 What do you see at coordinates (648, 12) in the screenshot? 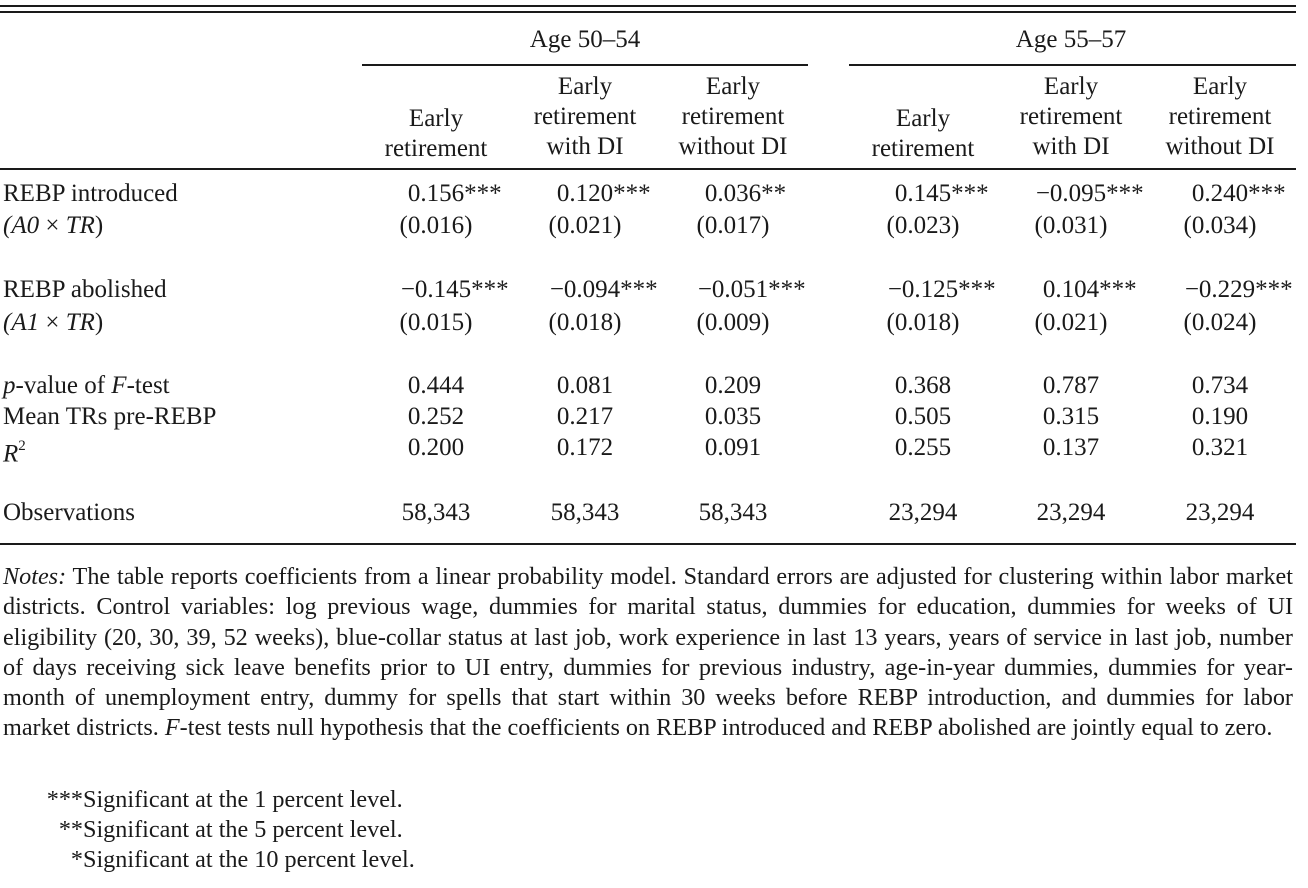
I see `top-rule-inner` at bounding box center [648, 12].